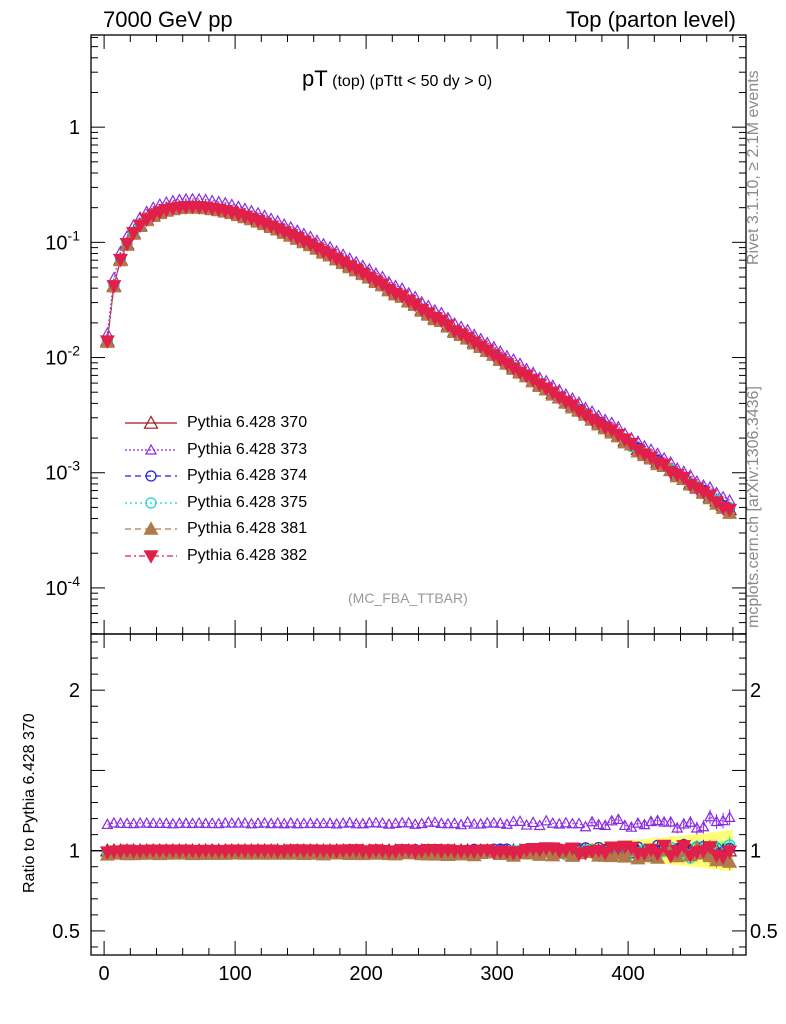 Image resolution: width=786 pixels, height=1024 pixels. I want to click on ratio-y-tick-label: 1, so click(74, 852).